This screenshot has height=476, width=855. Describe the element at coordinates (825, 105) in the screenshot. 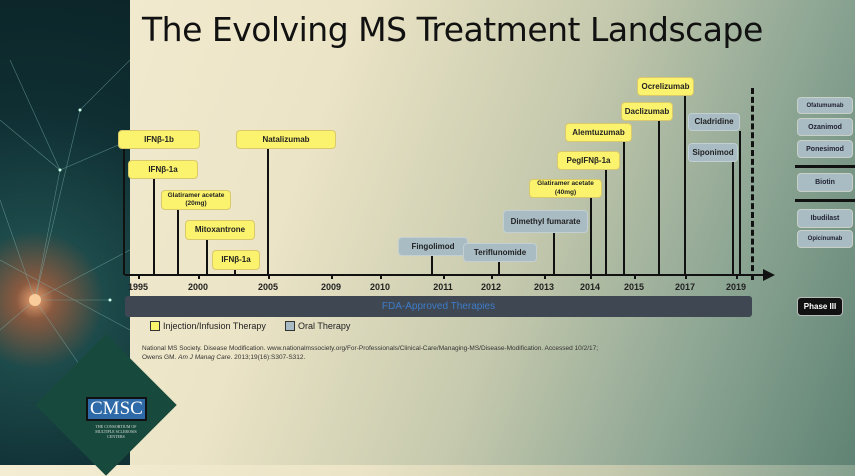

I see `pipeline-item: Ofatumumab` at that location.